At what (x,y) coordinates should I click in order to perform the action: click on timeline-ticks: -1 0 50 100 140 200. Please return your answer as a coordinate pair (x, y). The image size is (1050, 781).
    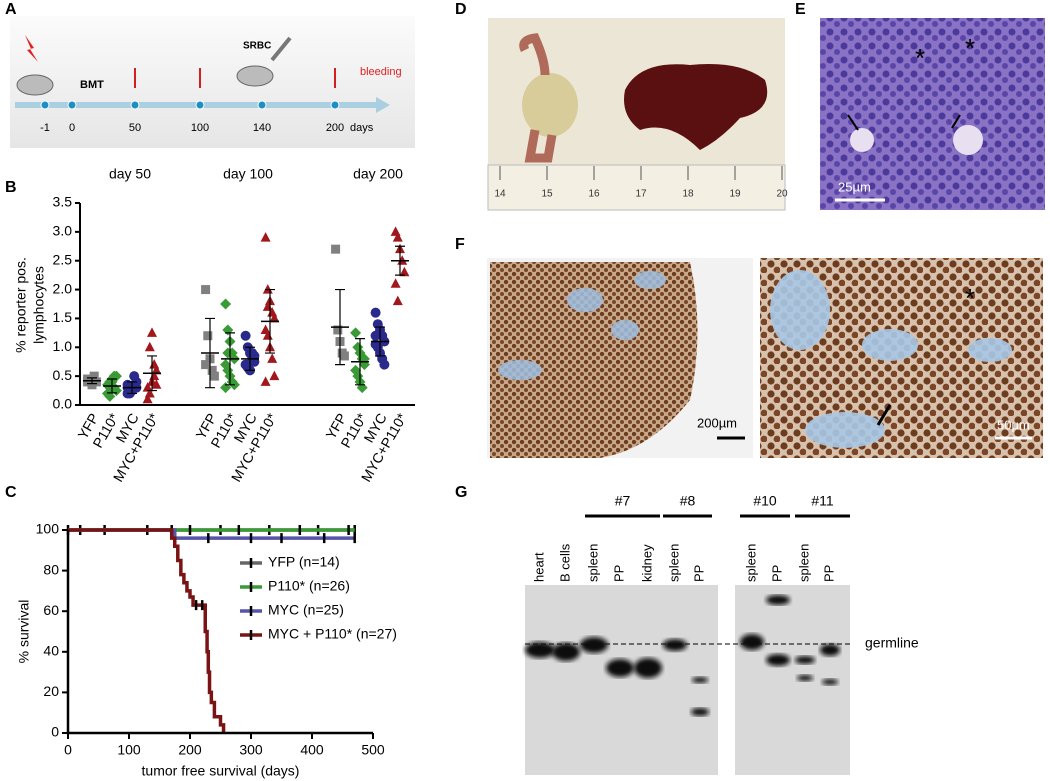
    Looking at the image, I should click on (192, 117).